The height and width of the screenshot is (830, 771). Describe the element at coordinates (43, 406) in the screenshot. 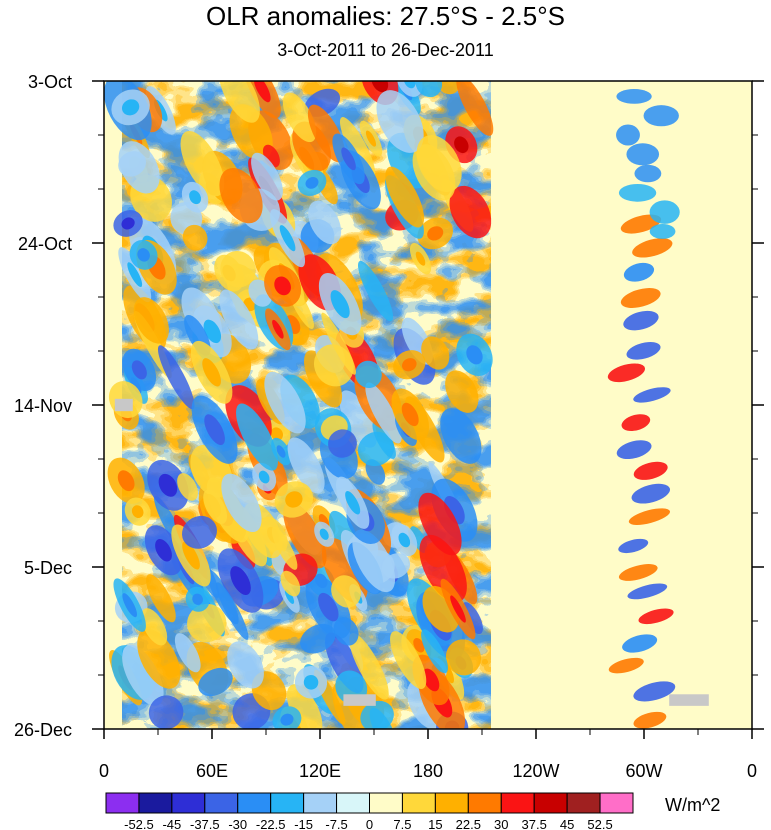

I see `y-tick-label: 14-Nov` at that location.